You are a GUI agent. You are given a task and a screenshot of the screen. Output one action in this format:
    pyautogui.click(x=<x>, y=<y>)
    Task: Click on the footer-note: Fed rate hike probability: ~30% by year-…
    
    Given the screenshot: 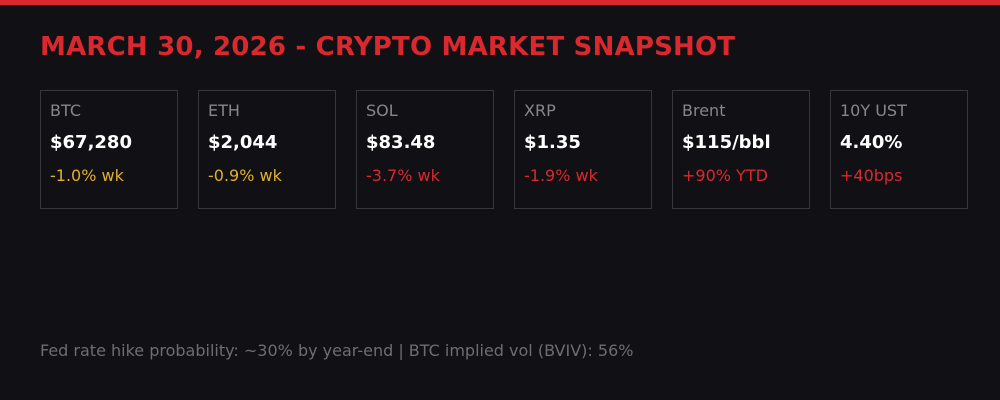 What is the action you would take?
    pyautogui.click(x=337, y=350)
    